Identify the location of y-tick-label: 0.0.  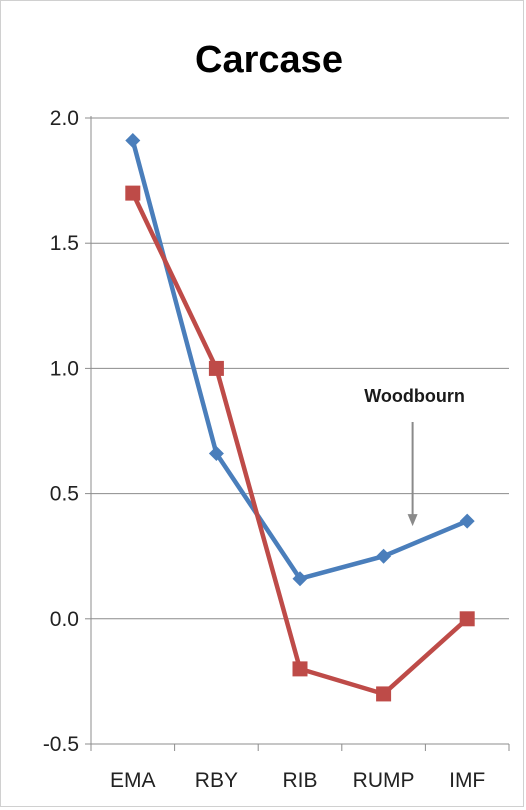
(64, 619).